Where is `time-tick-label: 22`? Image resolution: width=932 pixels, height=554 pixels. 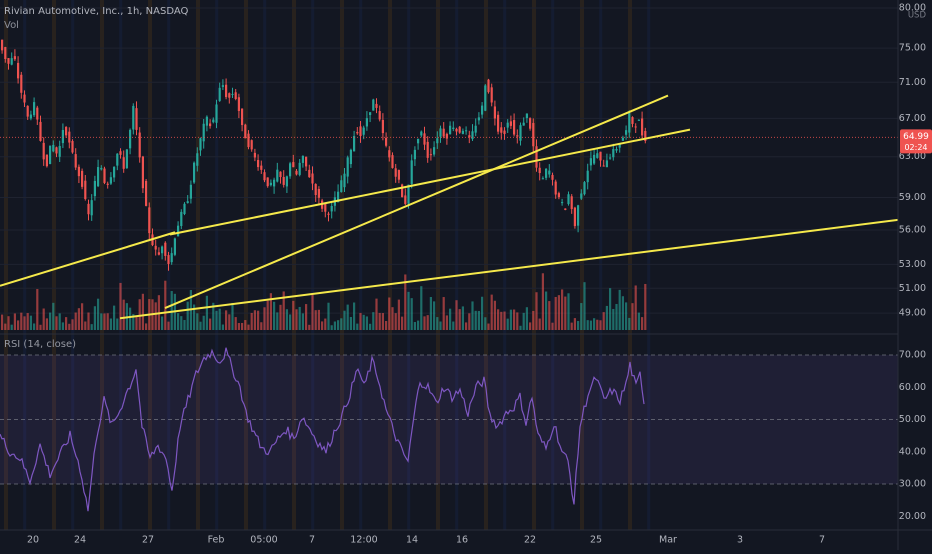 time-tick-label: 22 is located at coordinates (530, 540).